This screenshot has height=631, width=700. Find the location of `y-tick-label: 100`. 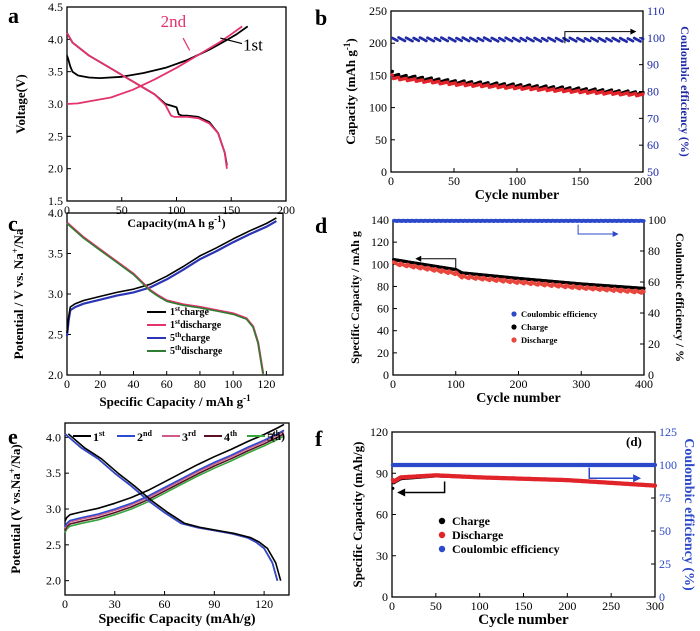

y-tick-label: 100 is located at coordinates (380, 264).